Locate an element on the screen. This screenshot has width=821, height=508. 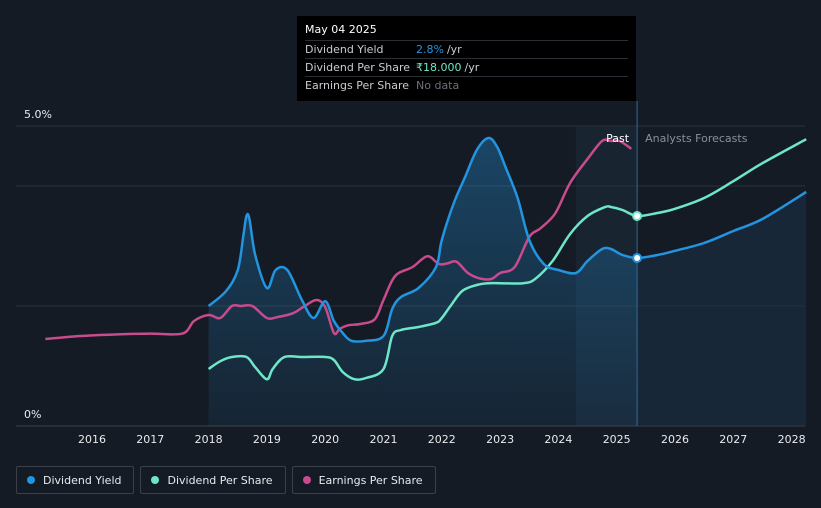
yield-current-marker is located at coordinates (637, 258).